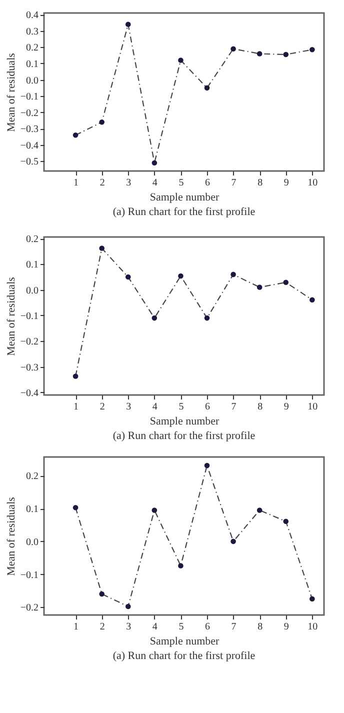  Describe the element at coordinates (32, 16) in the screenshot. I see `y-tick-label: 0.4` at that location.